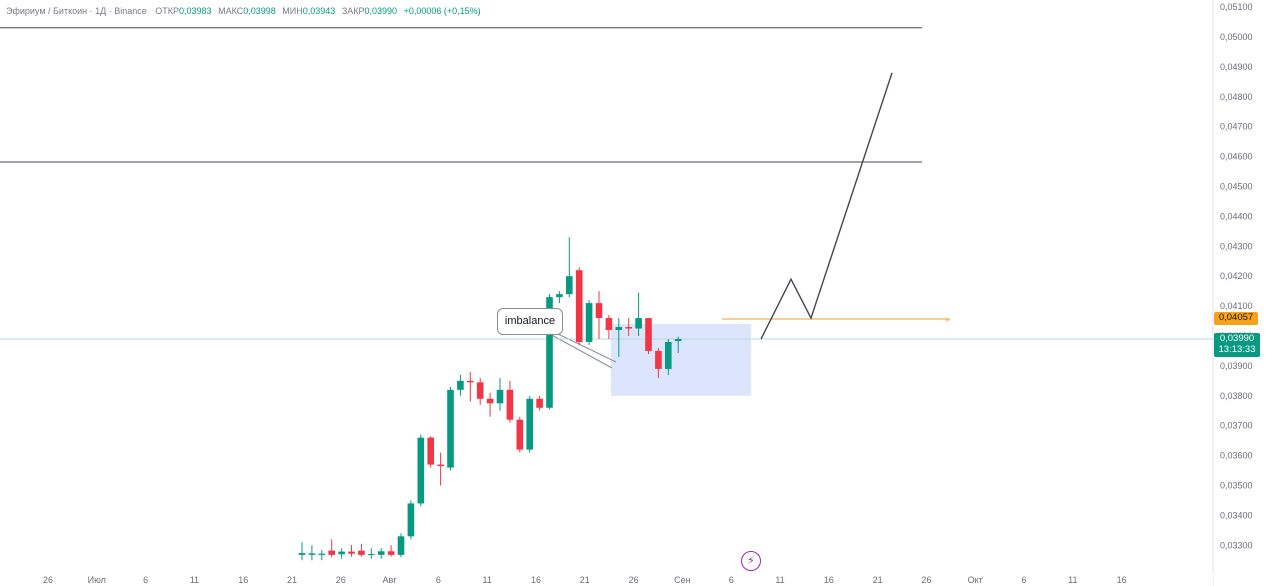 This screenshot has height=586, width=1267. I want to click on imbalance-zone, so click(681, 360).